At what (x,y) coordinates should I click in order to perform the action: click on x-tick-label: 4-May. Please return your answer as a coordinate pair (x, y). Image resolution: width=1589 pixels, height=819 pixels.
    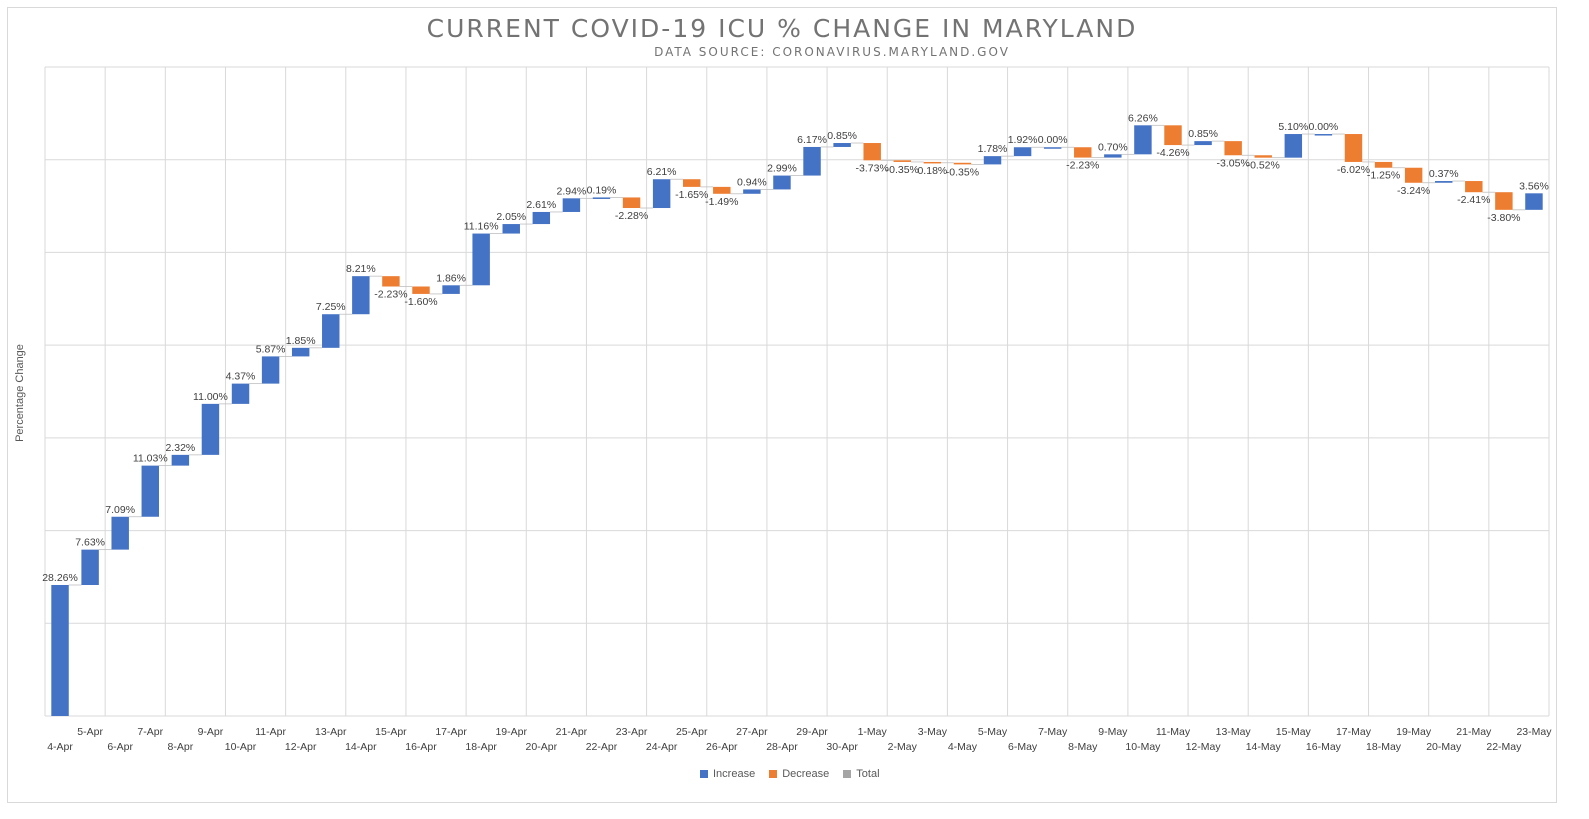
    Looking at the image, I should click on (963, 747).